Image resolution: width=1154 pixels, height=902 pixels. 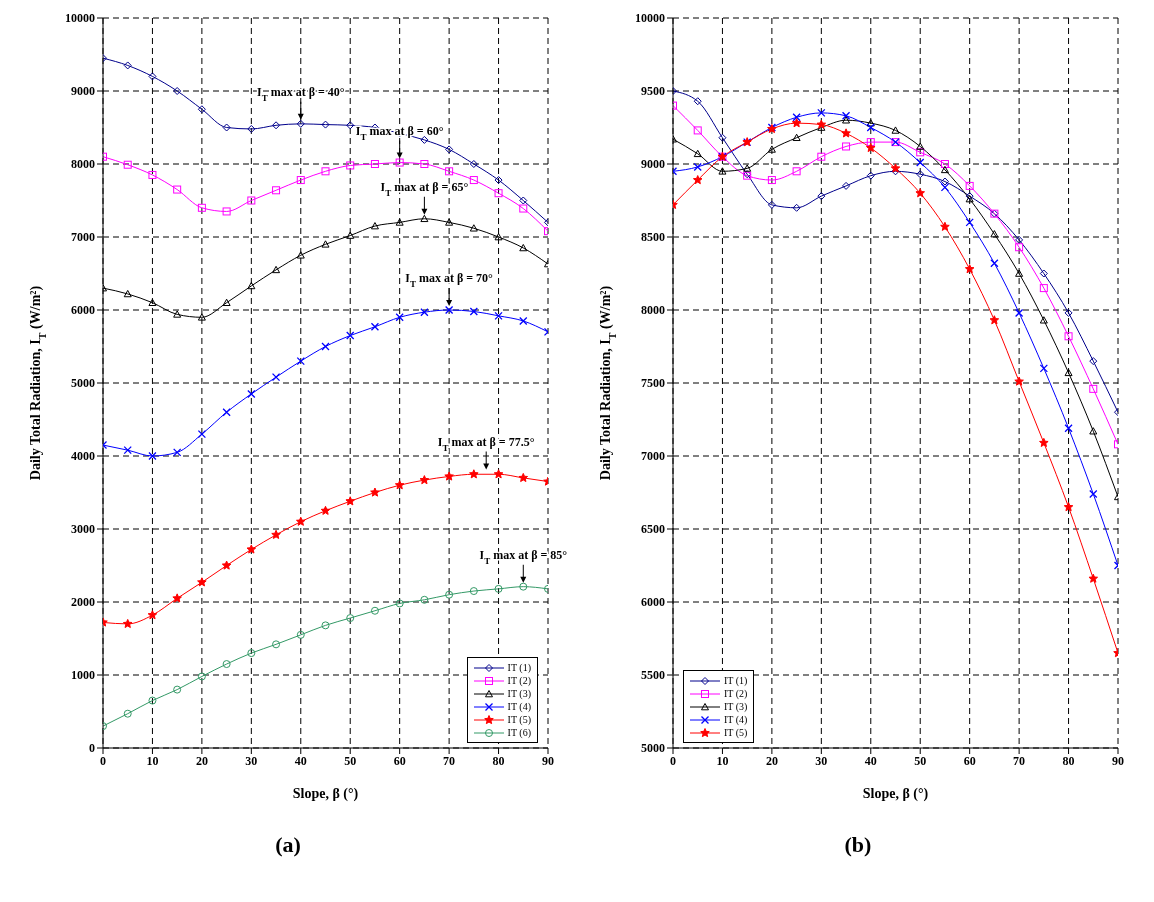 What do you see at coordinates (325, 794) in the screenshot?
I see `x-axis-title: Slope, β (°)` at bounding box center [325, 794].